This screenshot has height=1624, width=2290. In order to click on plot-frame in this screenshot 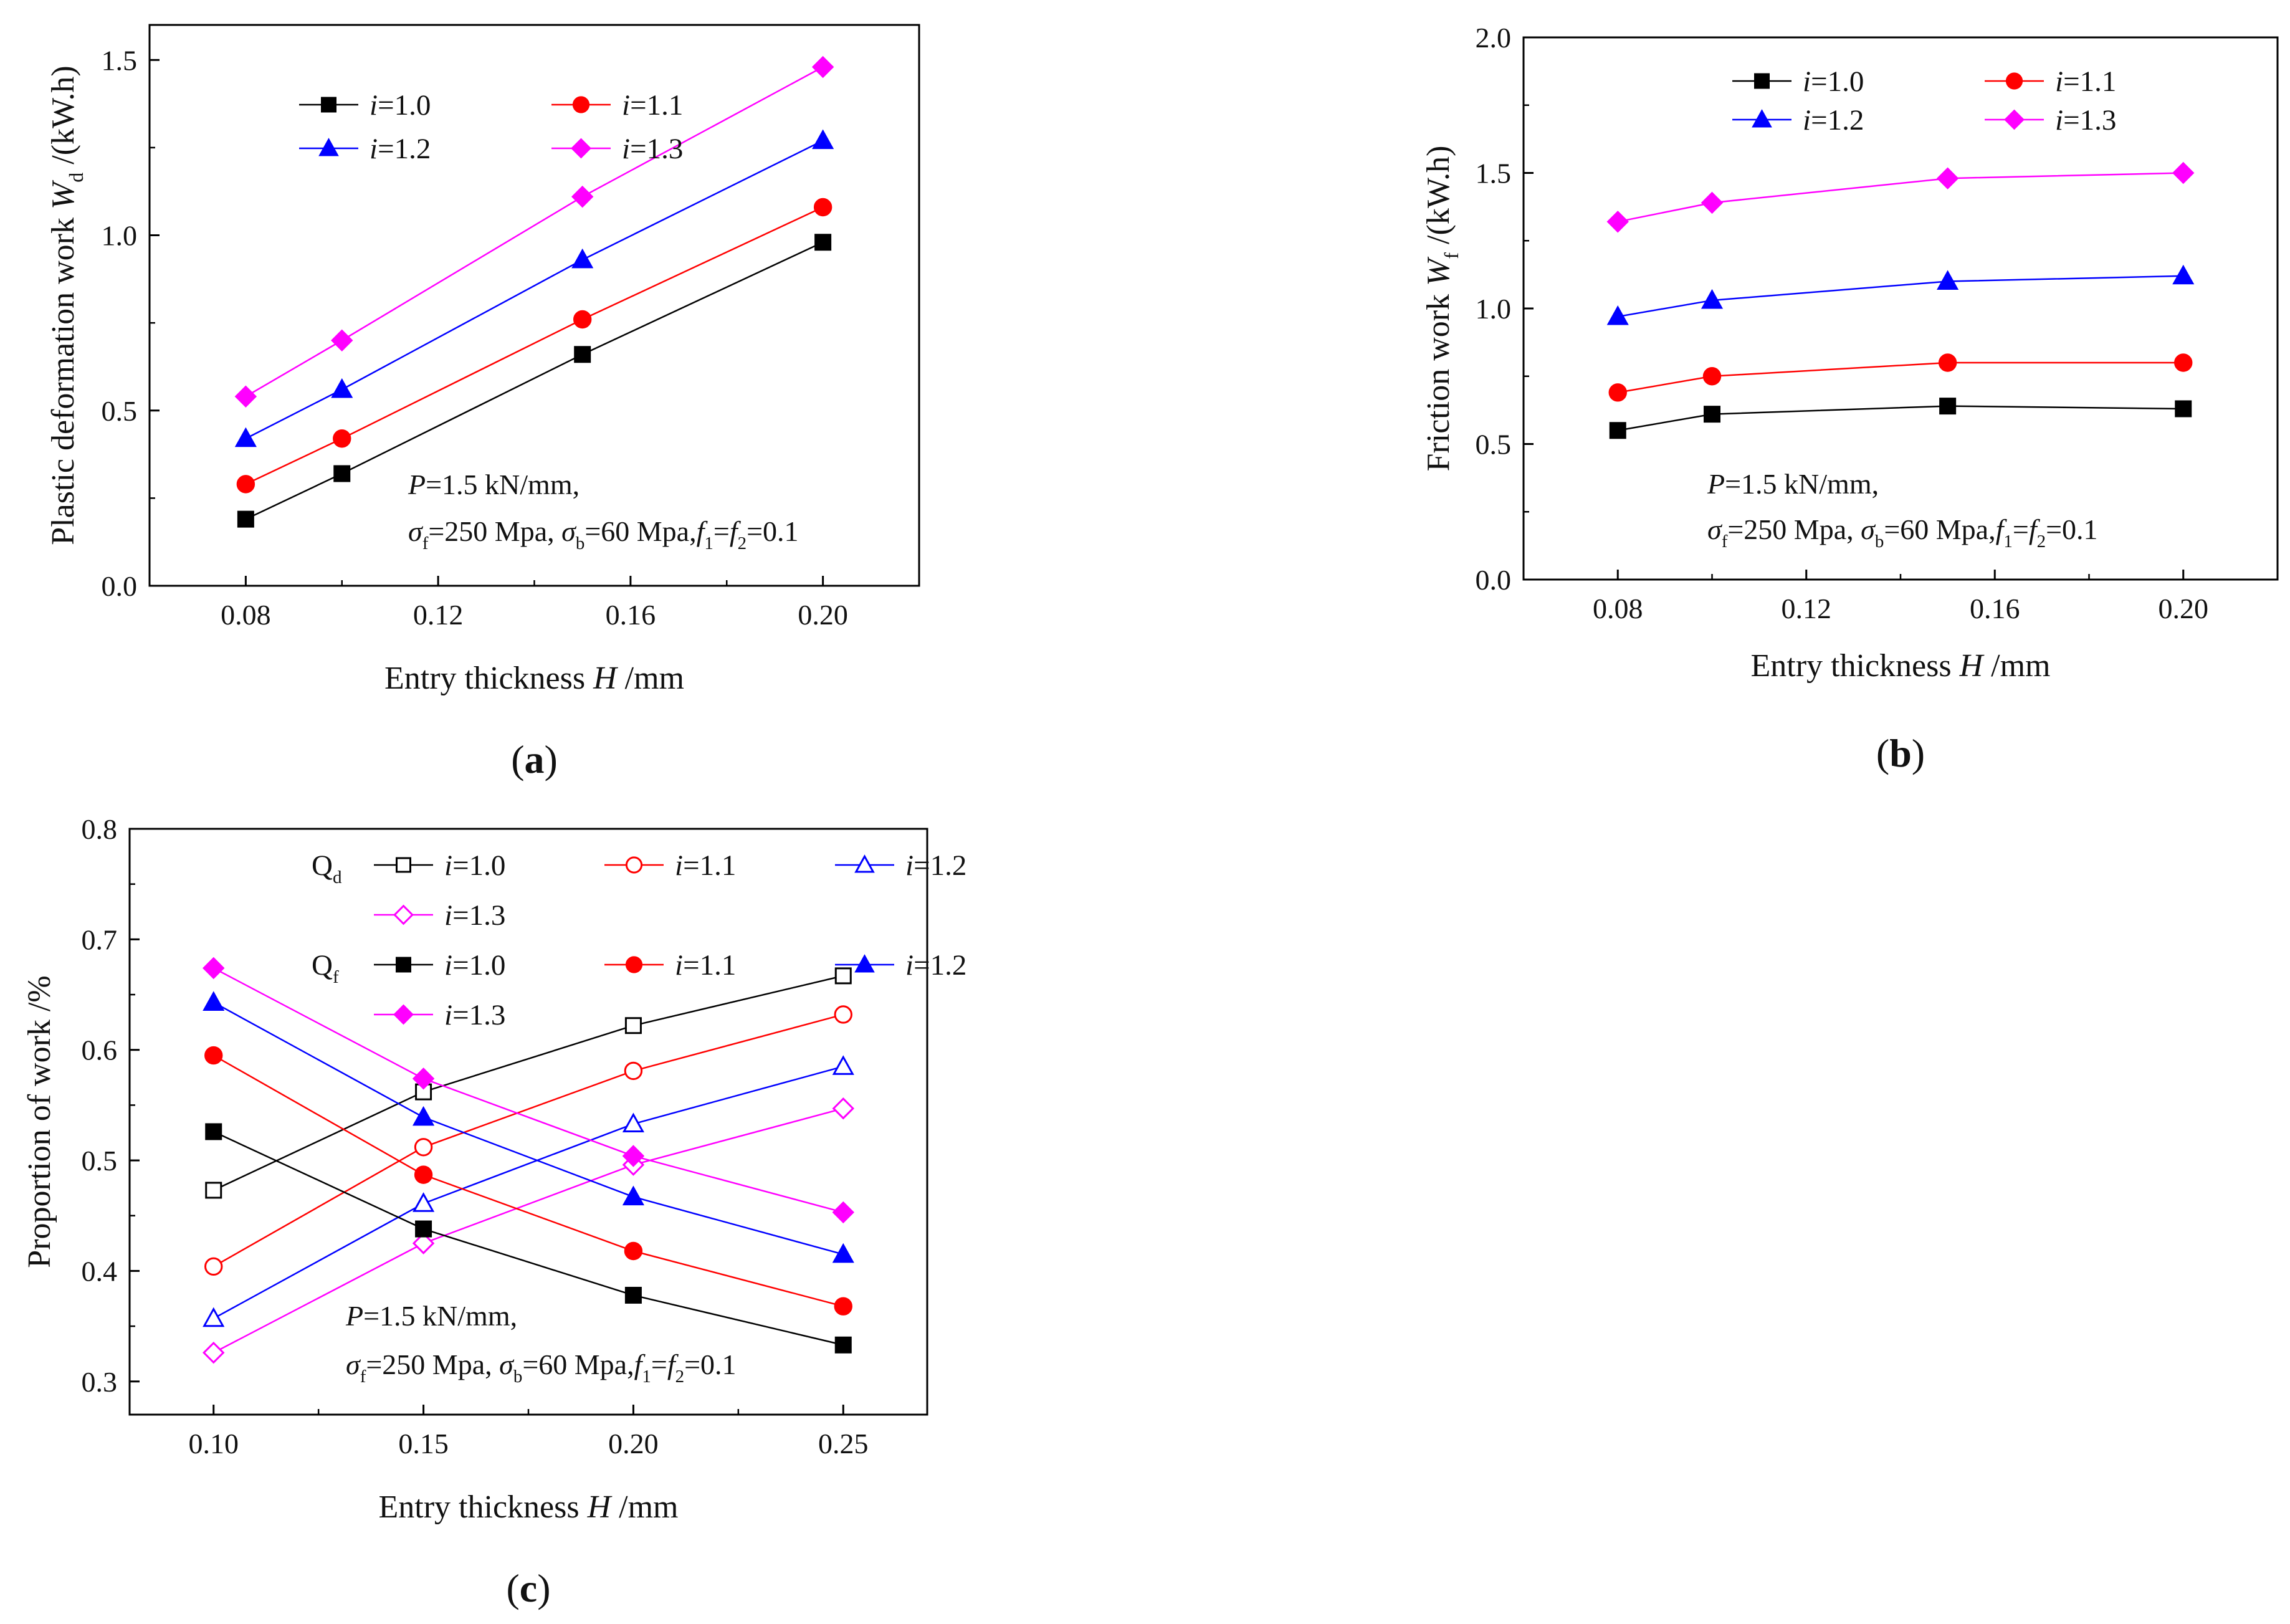, I will do `click(534, 306)`.